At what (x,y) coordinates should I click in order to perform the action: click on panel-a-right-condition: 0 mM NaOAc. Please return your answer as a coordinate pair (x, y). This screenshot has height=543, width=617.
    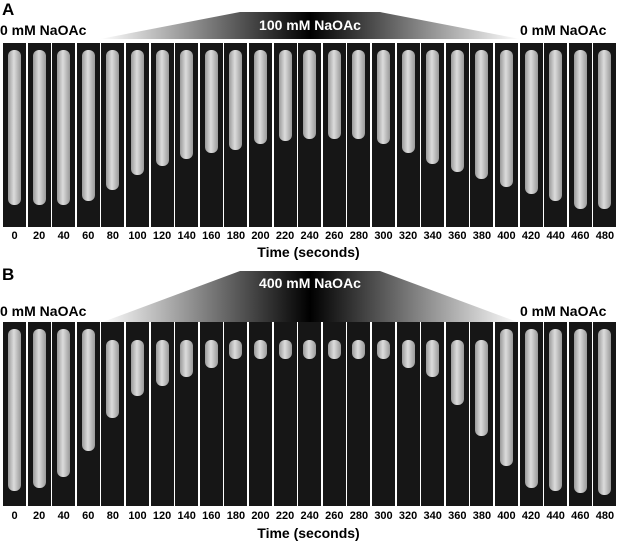
    Looking at the image, I should click on (563, 30).